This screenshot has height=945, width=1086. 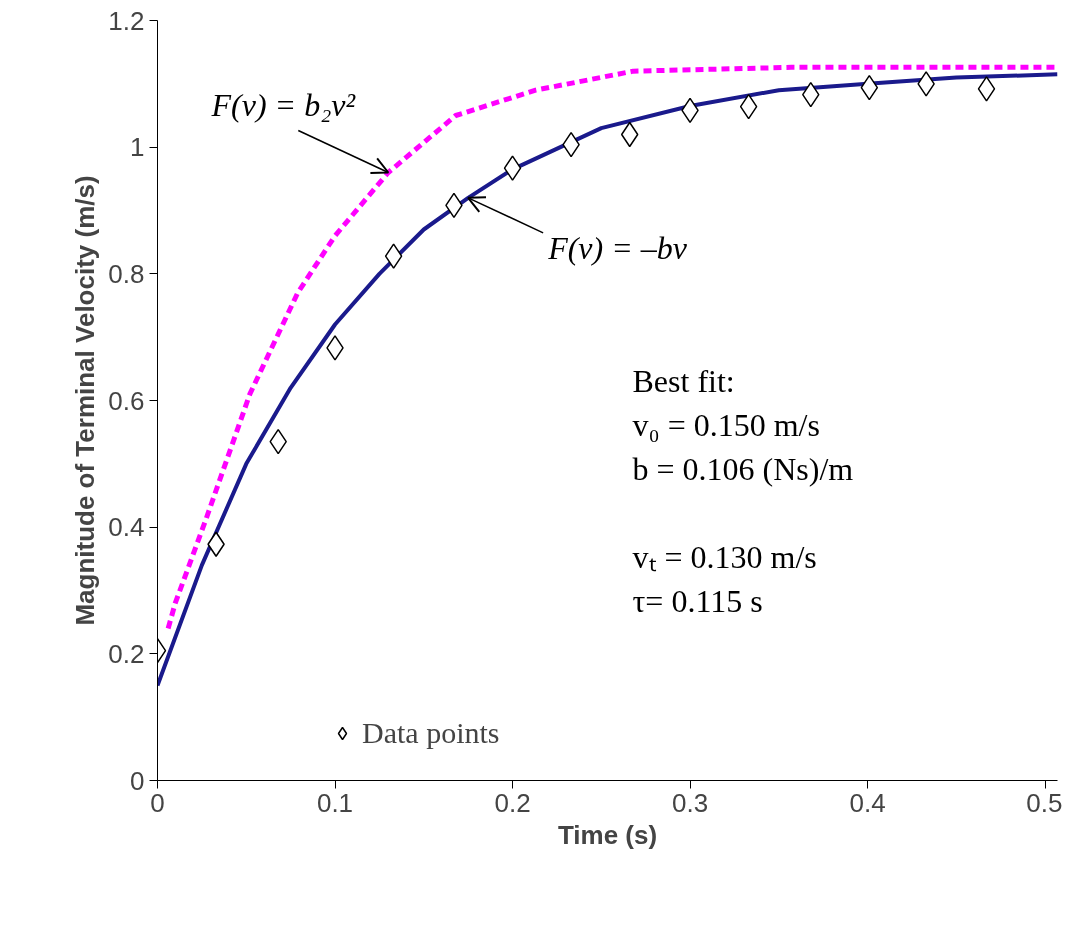 I want to click on text: Best fit: v₀ = 0.150 m/s b = 0.106 (Ns)/m vₜ = 0.130 m/s τ= 0.115 s, so click(x=743, y=490).